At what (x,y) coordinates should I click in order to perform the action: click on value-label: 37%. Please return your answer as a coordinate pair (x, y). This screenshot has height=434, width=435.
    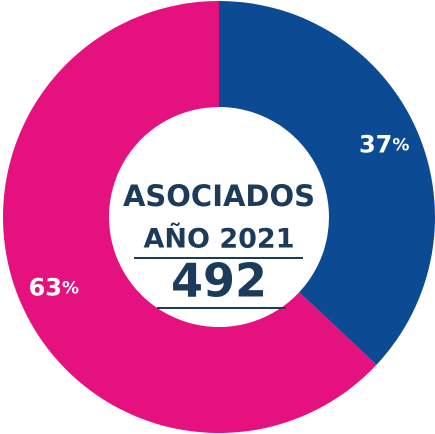
    Looking at the image, I should click on (384, 145).